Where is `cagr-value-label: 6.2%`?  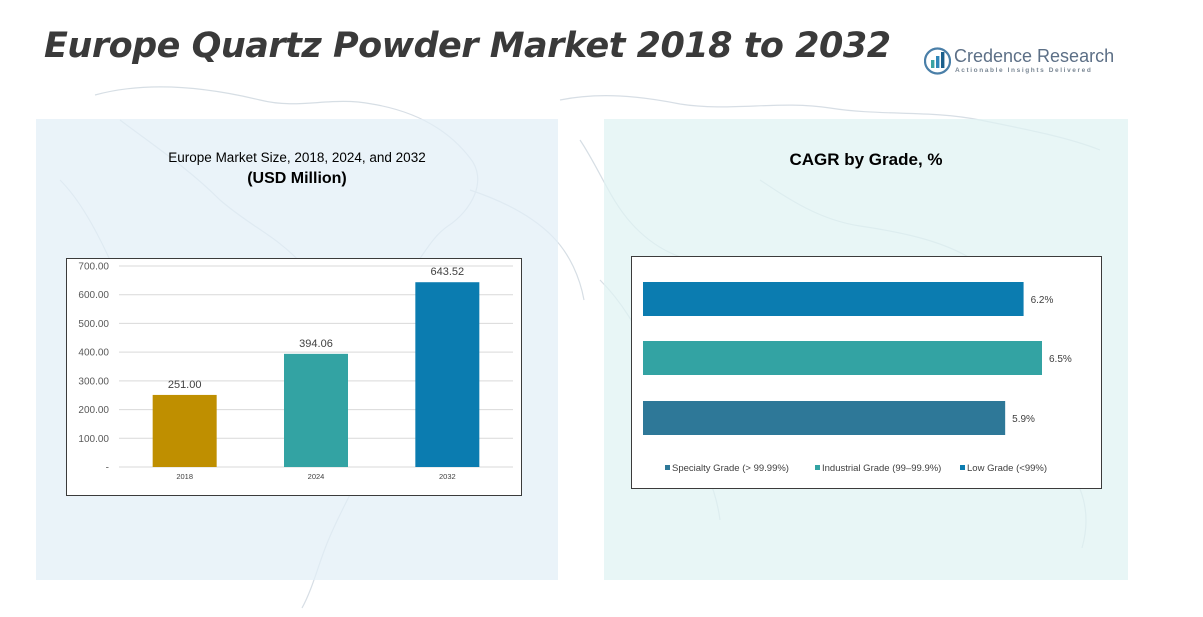 cagr-value-label: 6.2% is located at coordinates (1042, 300).